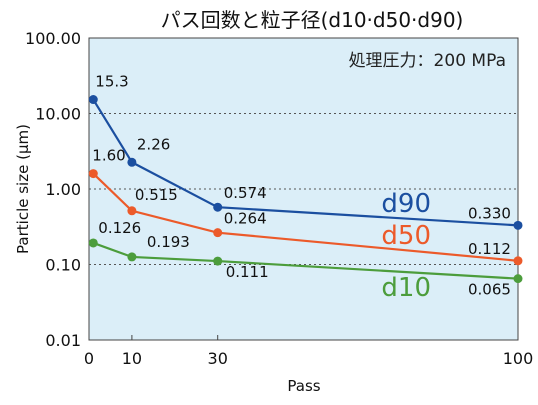 The image size is (538, 405). I want to click on series-label-d10: d10, so click(406, 288).